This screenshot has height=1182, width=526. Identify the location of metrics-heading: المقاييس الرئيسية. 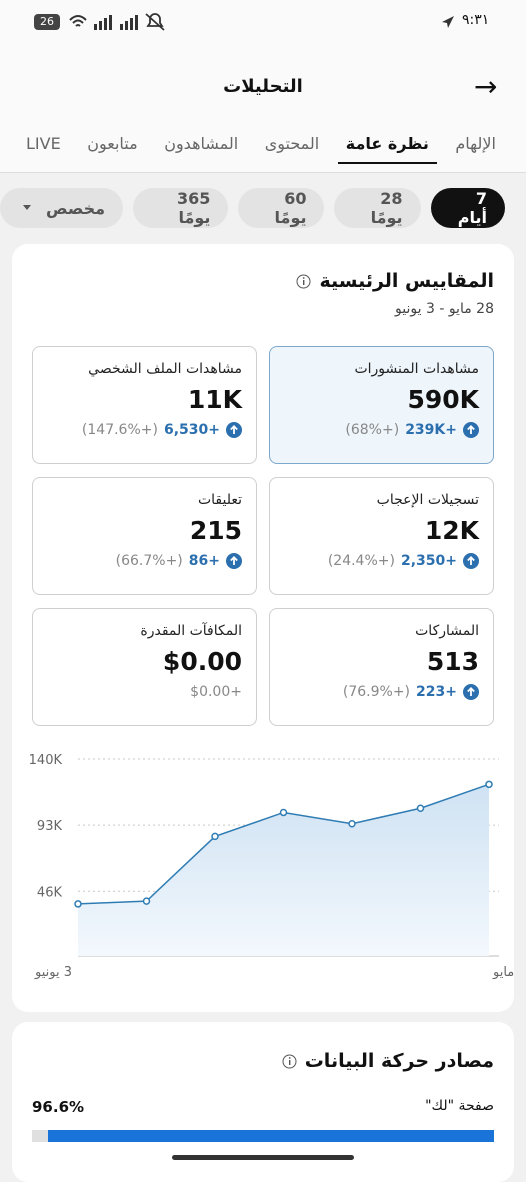
(395, 281).